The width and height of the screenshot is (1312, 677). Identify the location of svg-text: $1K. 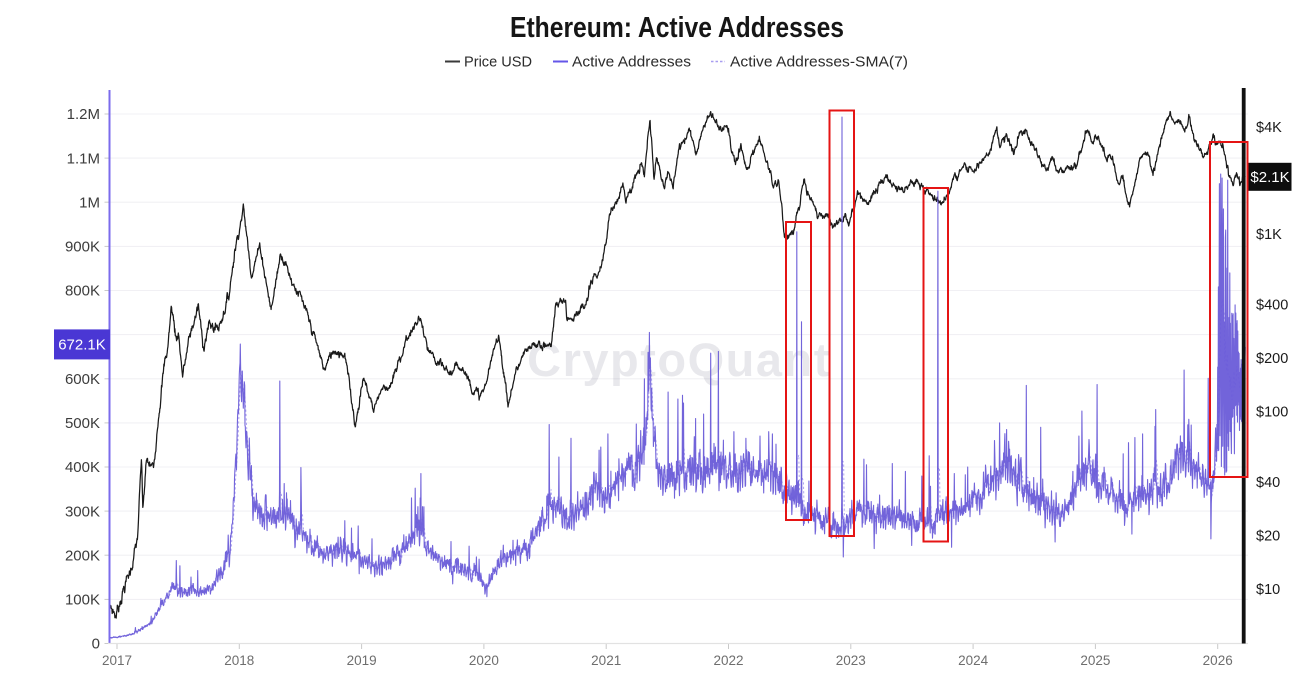
(1269, 235).